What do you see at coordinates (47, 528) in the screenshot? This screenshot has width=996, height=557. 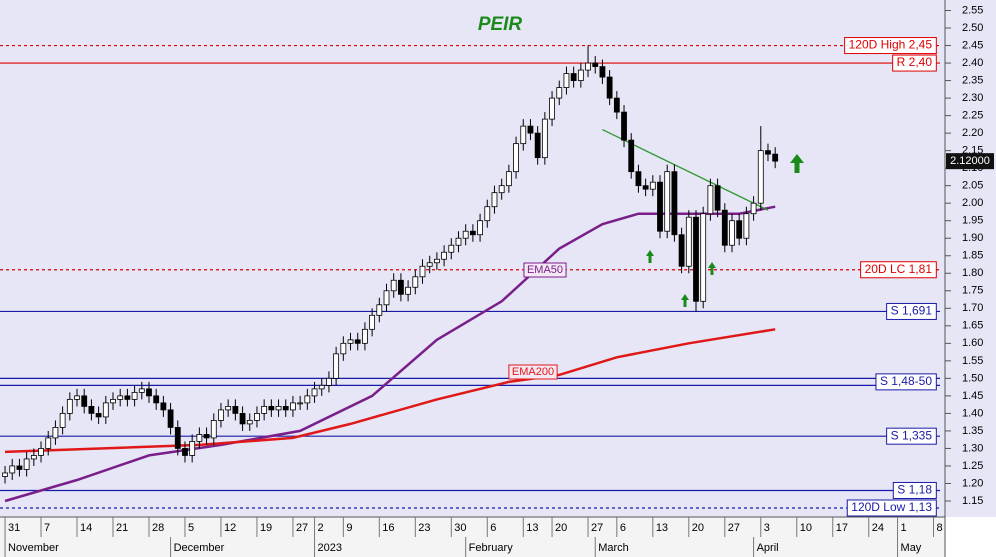 I see `x-tick-label: 7` at bounding box center [47, 528].